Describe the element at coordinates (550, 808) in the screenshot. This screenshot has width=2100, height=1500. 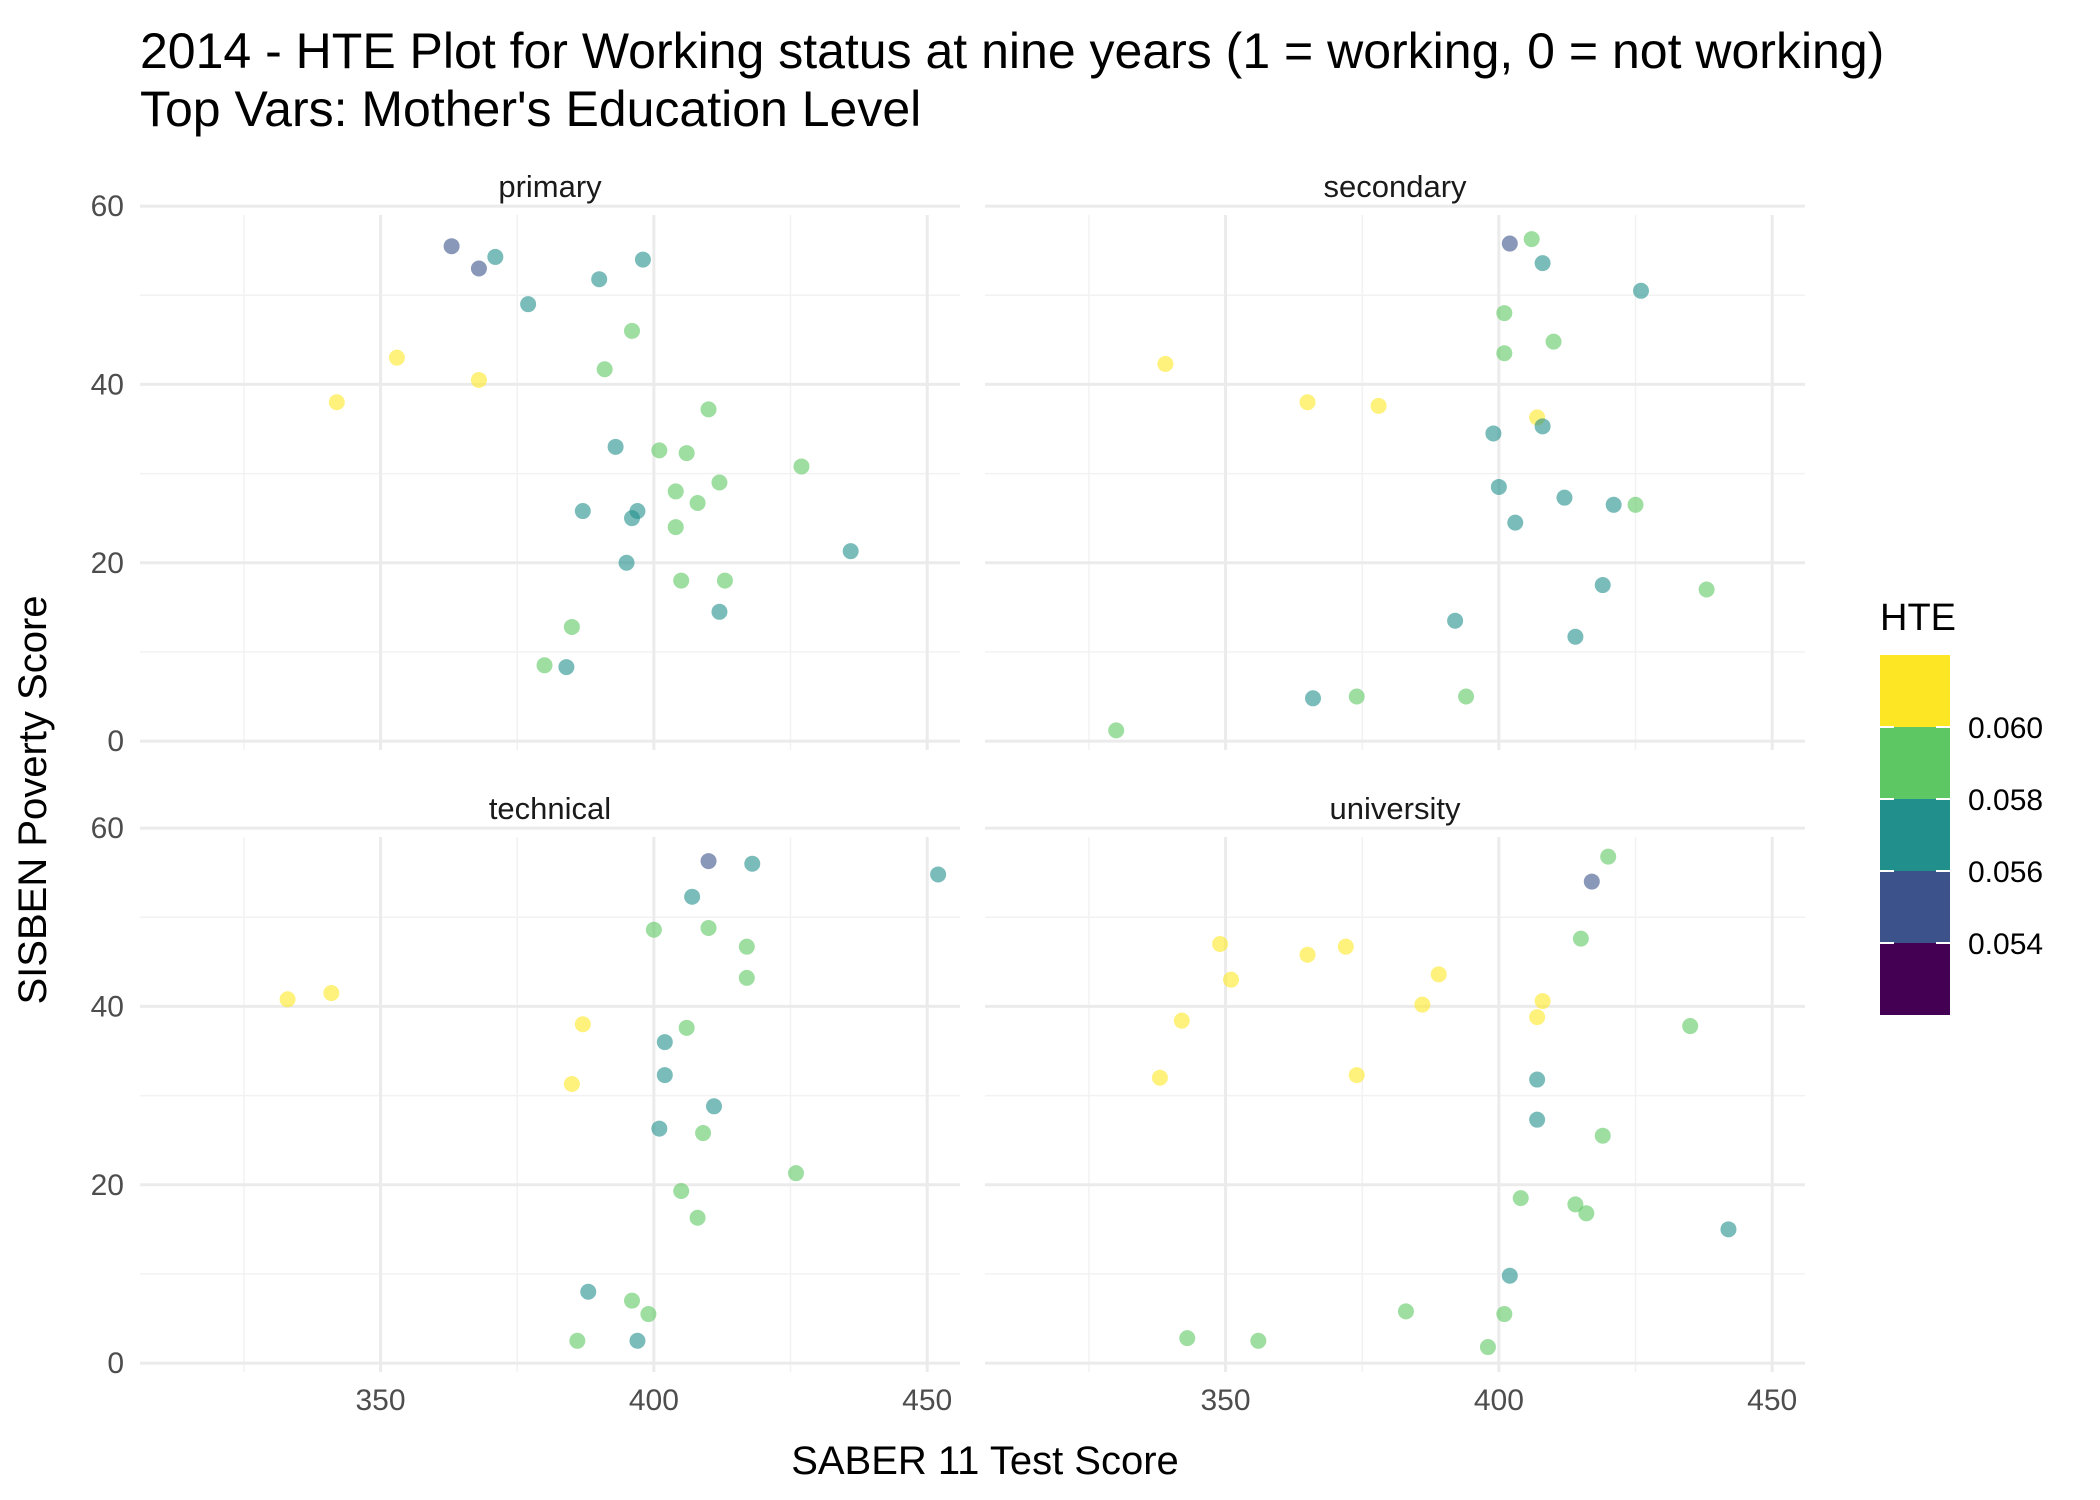
I see `strip-label-technical: technical` at that location.